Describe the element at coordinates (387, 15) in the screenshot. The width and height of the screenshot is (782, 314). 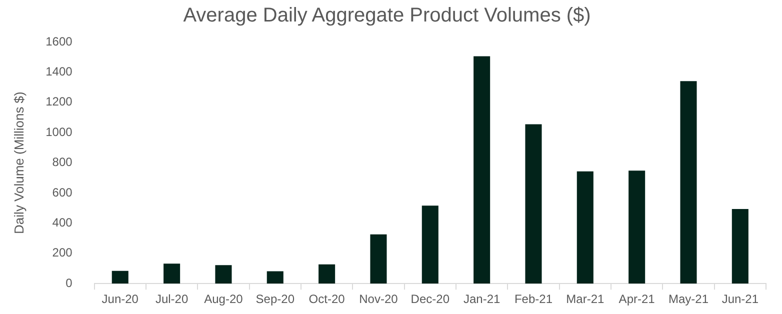
I see `chart-title: Average Daily Aggregate Product Volumes ($)` at that location.